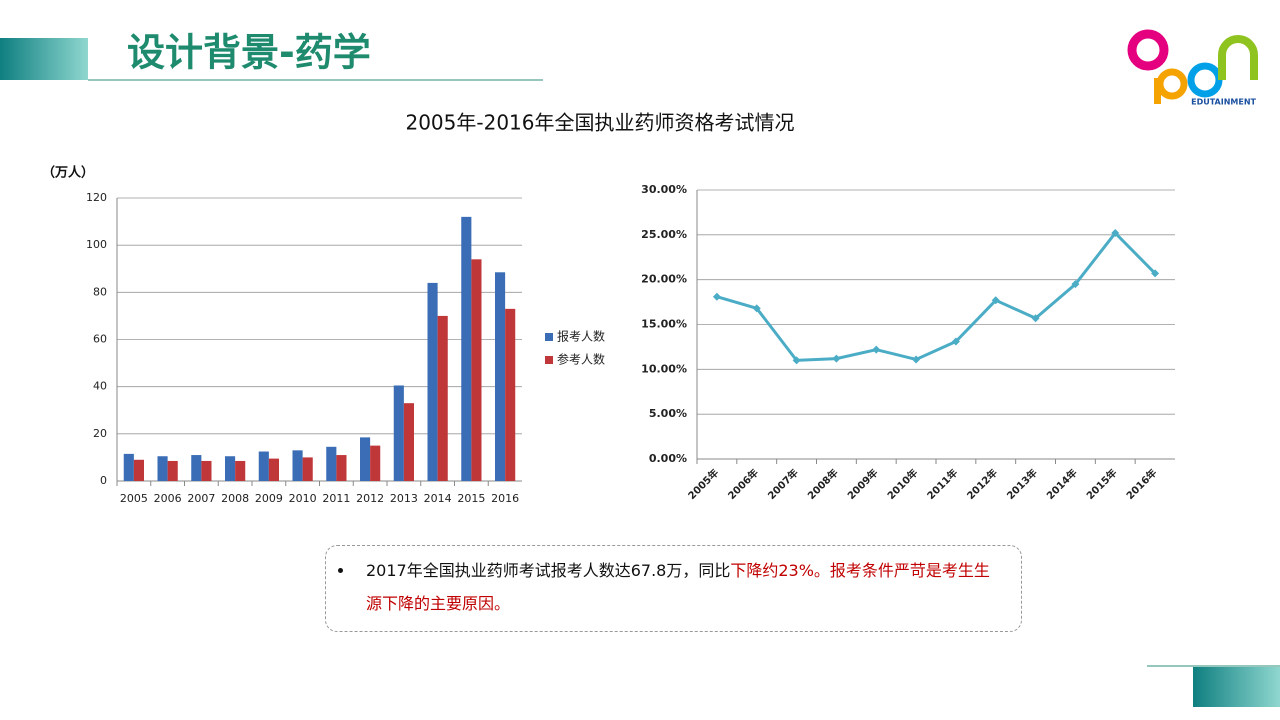 The height and width of the screenshot is (720, 1280). What do you see at coordinates (703, 484) in the screenshot?
I see `x-tick-label: 2005年` at bounding box center [703, 484].